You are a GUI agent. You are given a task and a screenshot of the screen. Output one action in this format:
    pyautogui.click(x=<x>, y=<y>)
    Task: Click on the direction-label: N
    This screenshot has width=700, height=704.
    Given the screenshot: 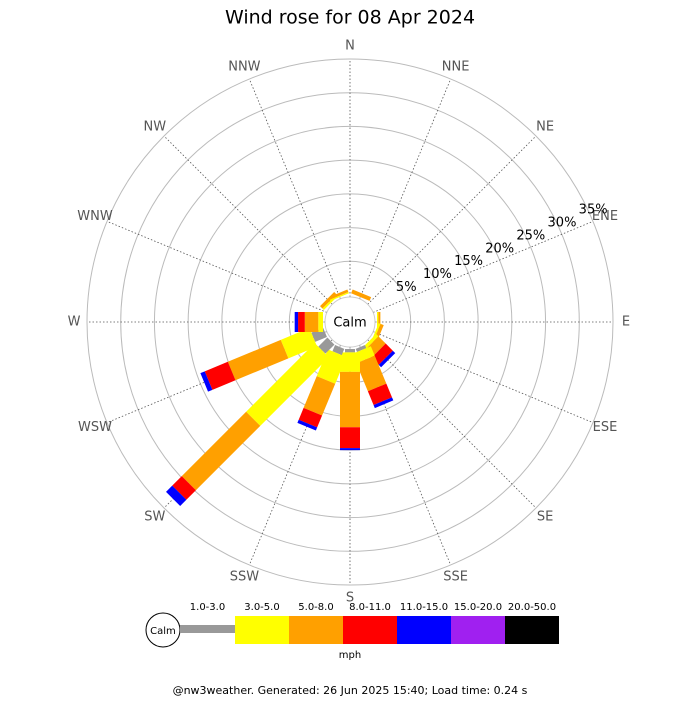 What is the action you would take?
    pyautogui.click(x=350, y=46)
    